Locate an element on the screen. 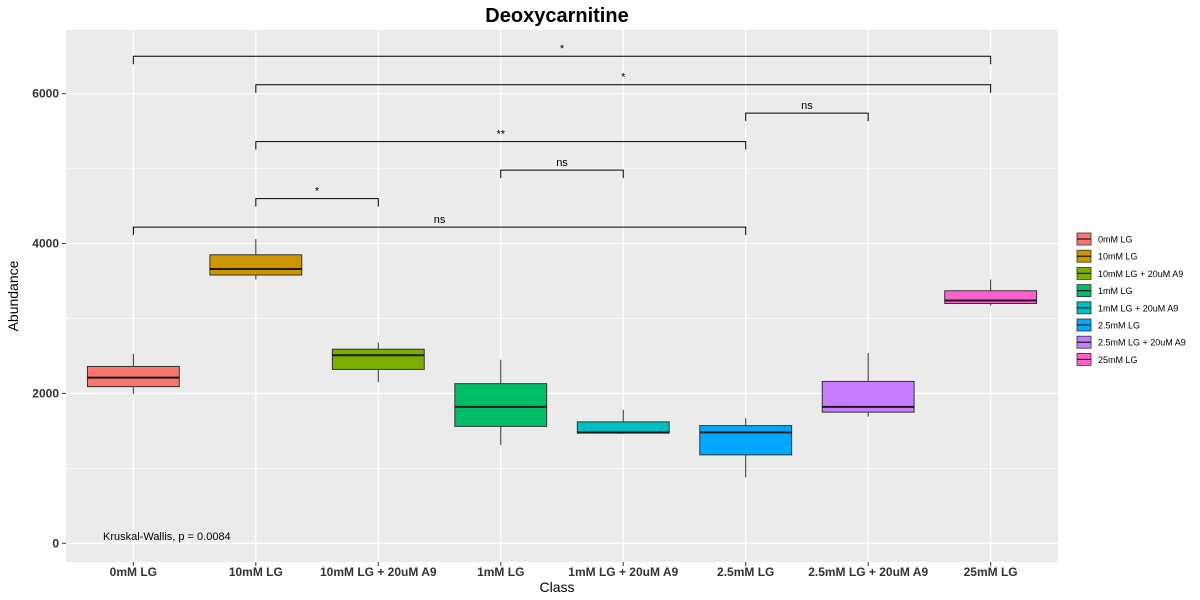 The width and height of the screenshot is (1200, 600). kruskal-wallis-annotation: Kruskal-Wallis, p = 0.0084 is located at coordinates (167, 537).